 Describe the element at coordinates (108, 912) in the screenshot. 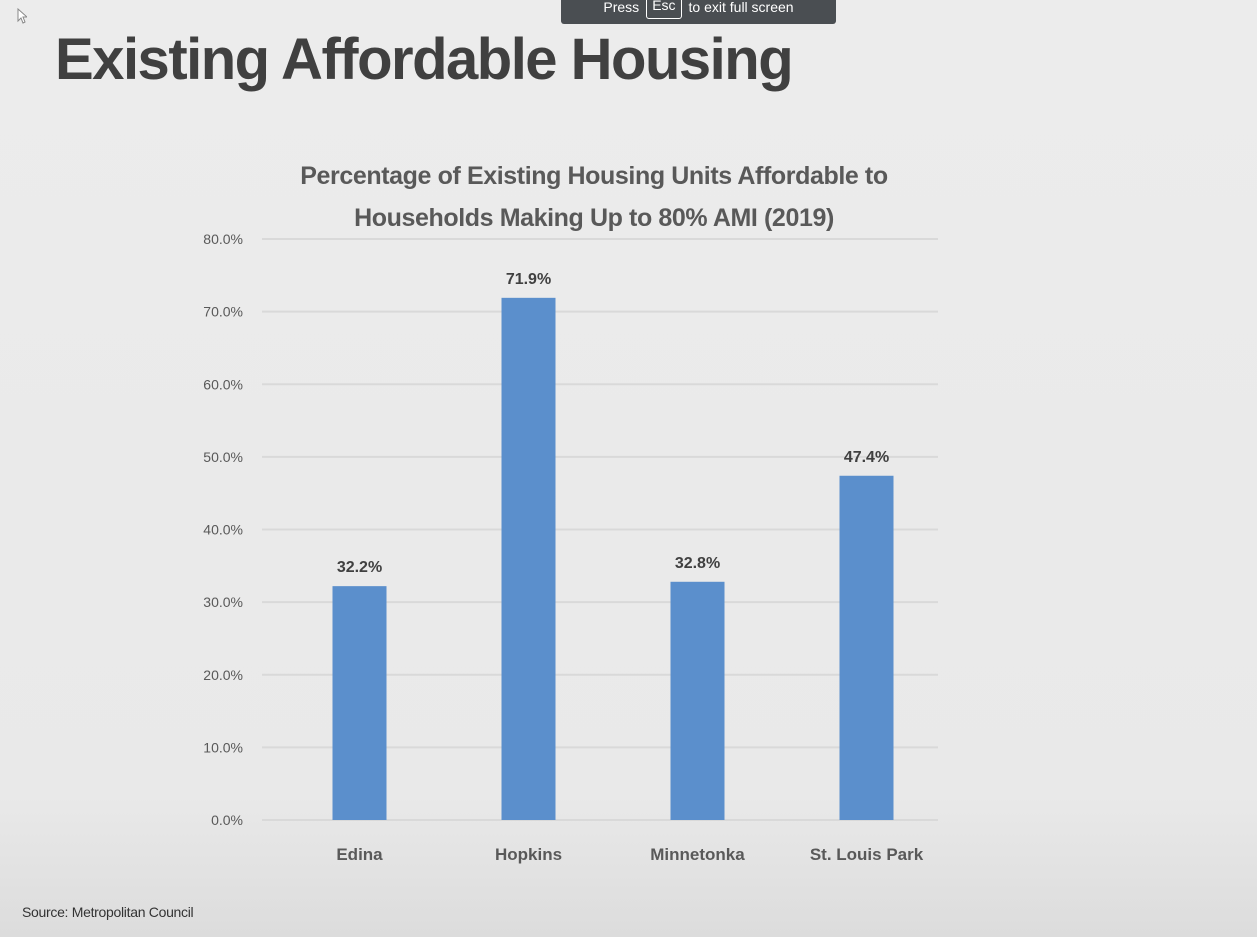

I see `source-note: Source: Metropolitan Council` at that location.